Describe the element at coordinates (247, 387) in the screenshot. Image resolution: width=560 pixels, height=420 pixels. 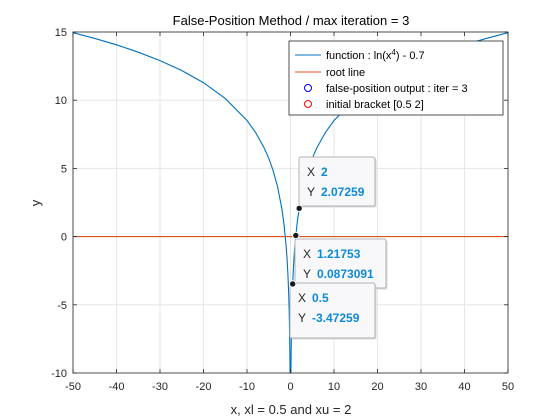
I see `x-tick-label: -10` at that location.